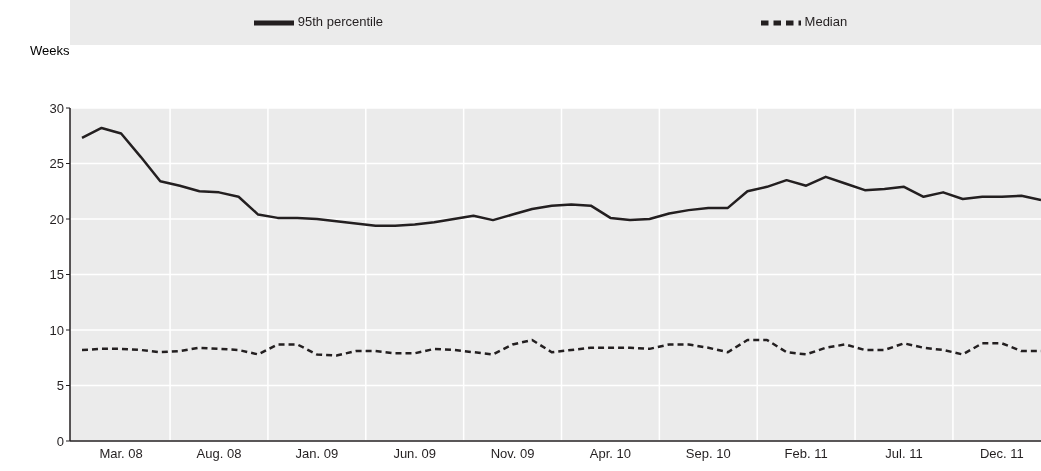 The image size is (1041, 471). Describe the element at coordinates (56, 164) in the screenshot. I see `y-tick-label: 25` at that location.